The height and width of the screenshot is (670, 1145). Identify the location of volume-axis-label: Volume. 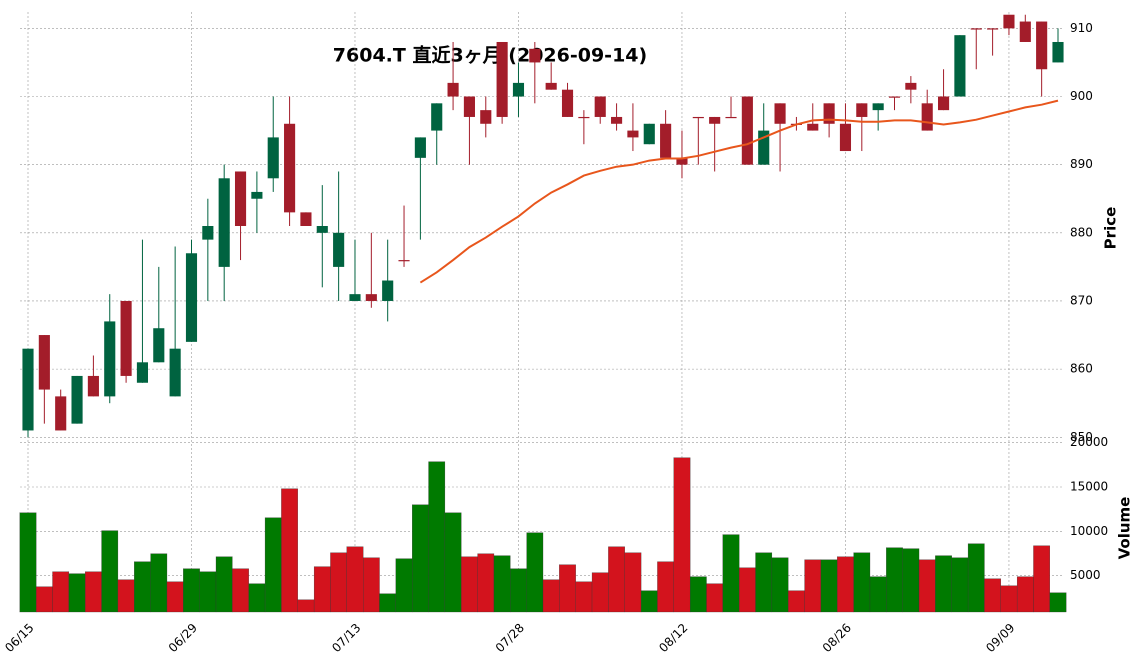
(1125, 528).